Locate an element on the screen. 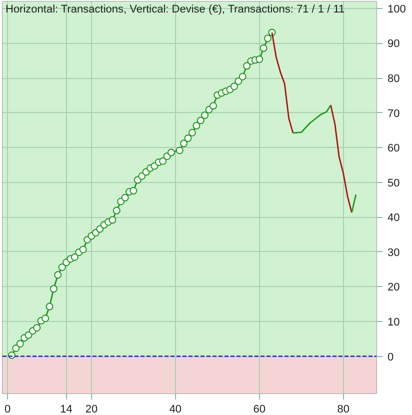 The height and width of the screenshot is (415, 412). y-tick-label: 0 is located at coordinates (391, 357).